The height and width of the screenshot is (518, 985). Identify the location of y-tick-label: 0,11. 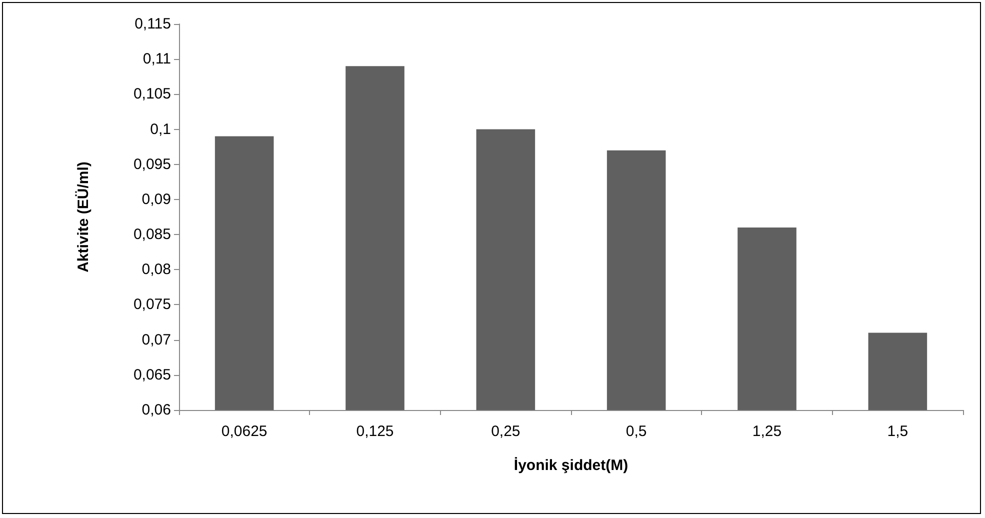
(156, 59).